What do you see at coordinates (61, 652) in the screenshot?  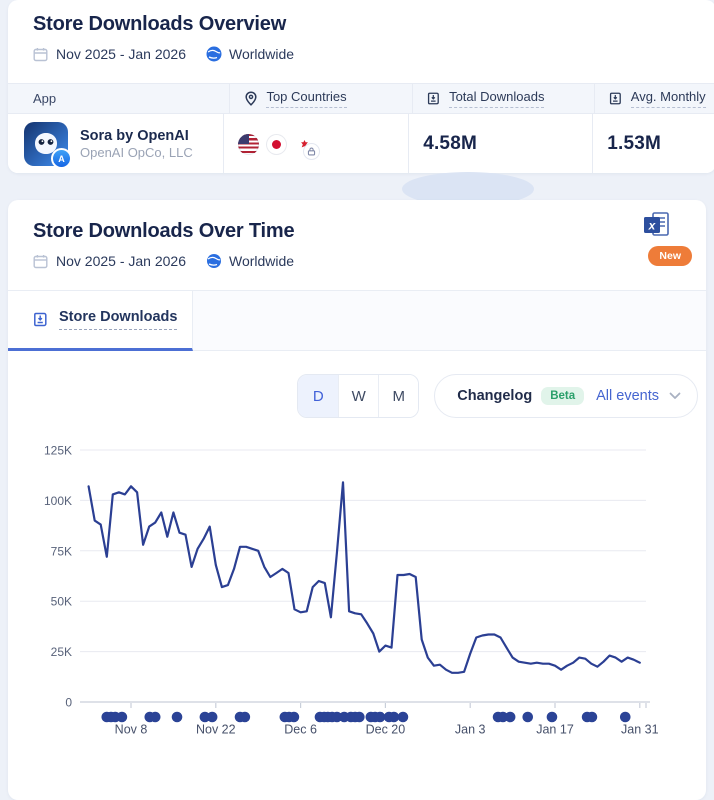 I see `y-axis-label: 25K` at bounding box center [61, 652].